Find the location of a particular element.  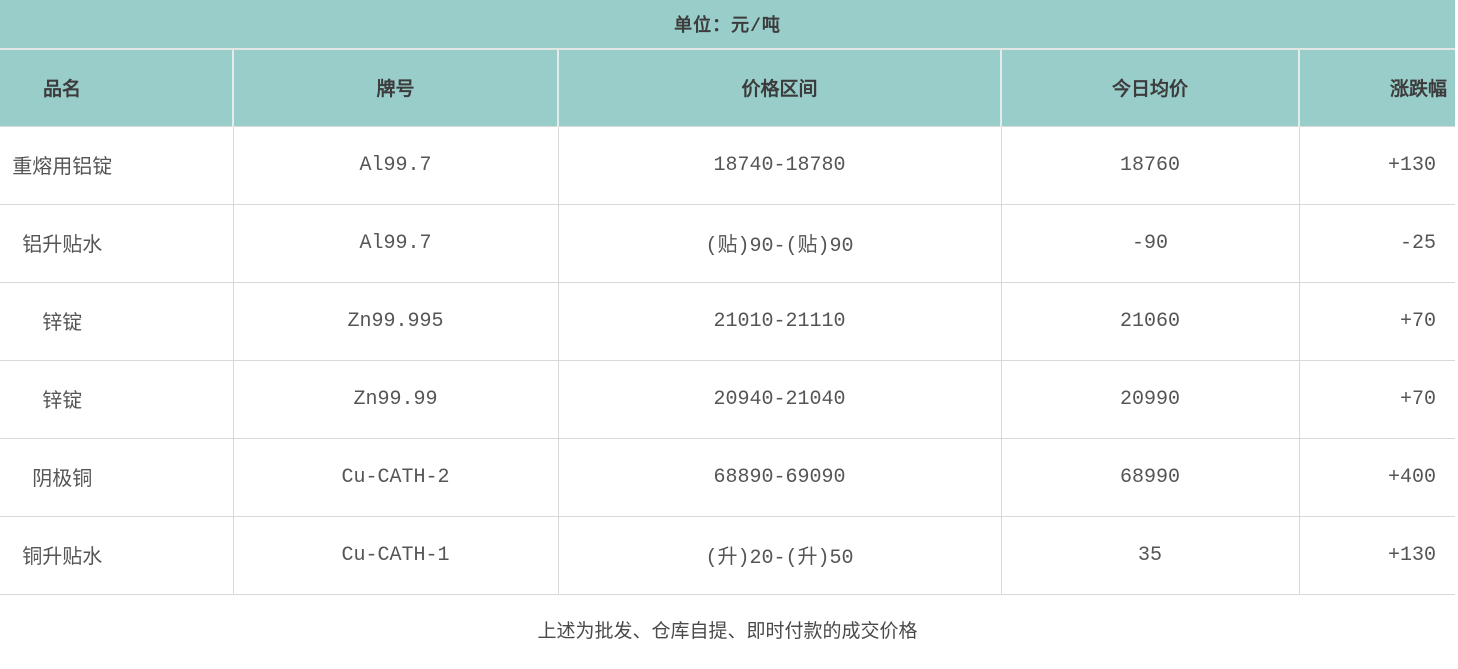

col-header-grade: 牌号 is located at coordinates (395, 88).